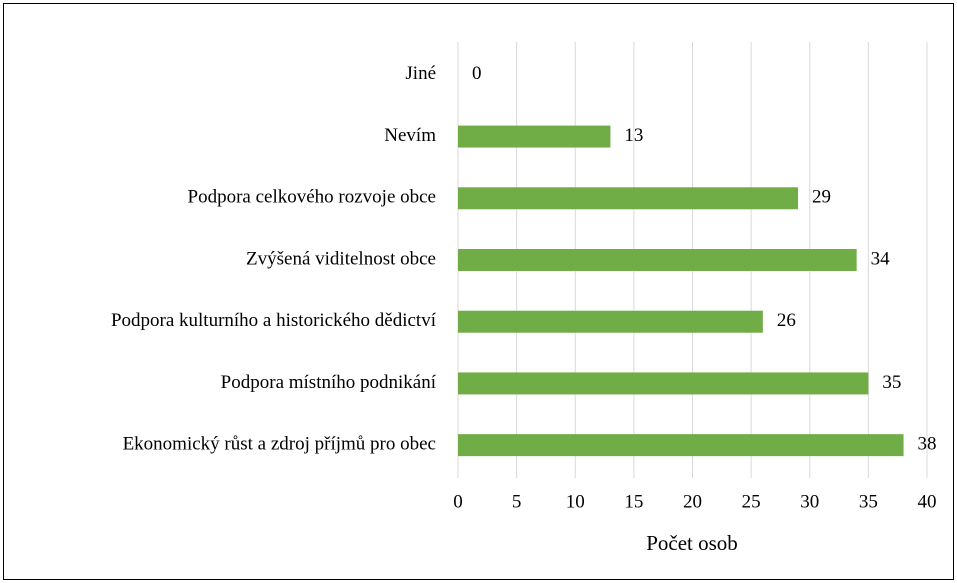 The image size is (957, 583). I want to click on y-tick-label: Podpora celkového rozvoje obce, so click(312, 197).